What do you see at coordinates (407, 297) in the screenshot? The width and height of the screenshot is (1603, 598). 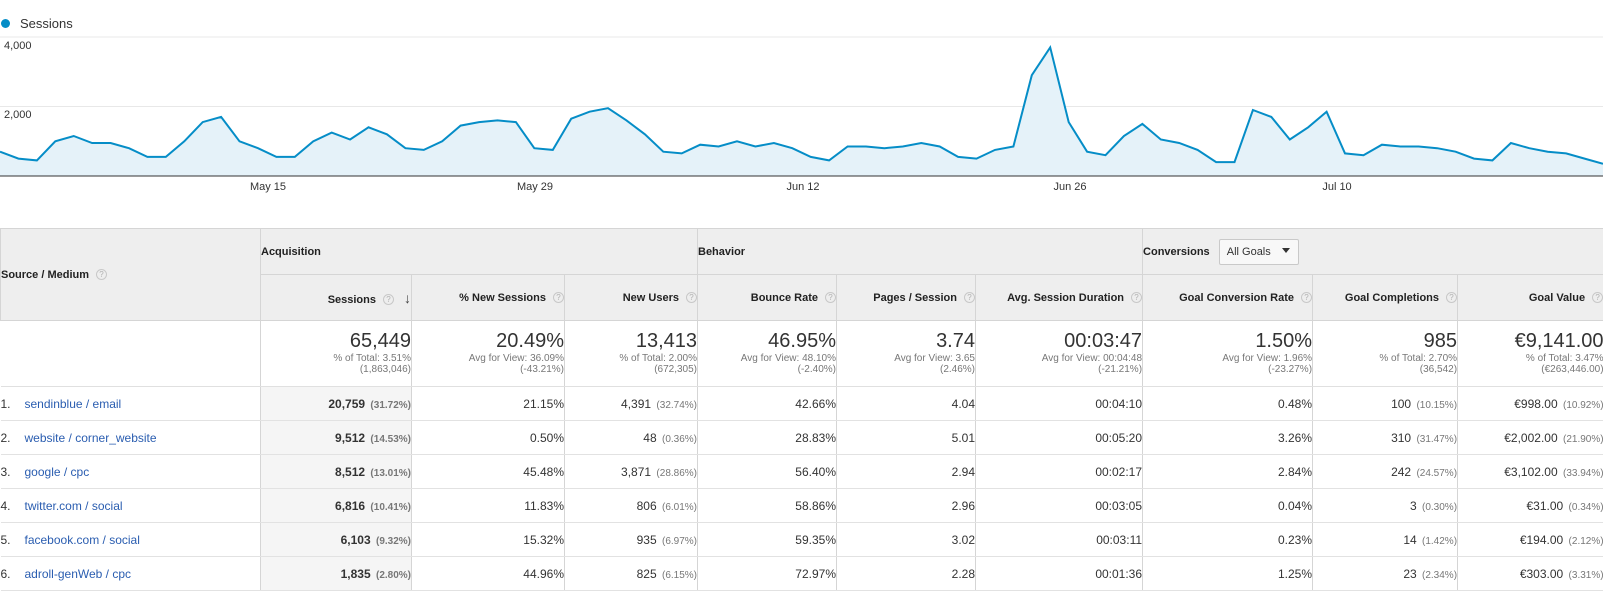 I see `sort-desc-arrow-icon: ↓` at bounding box center [407, 297].